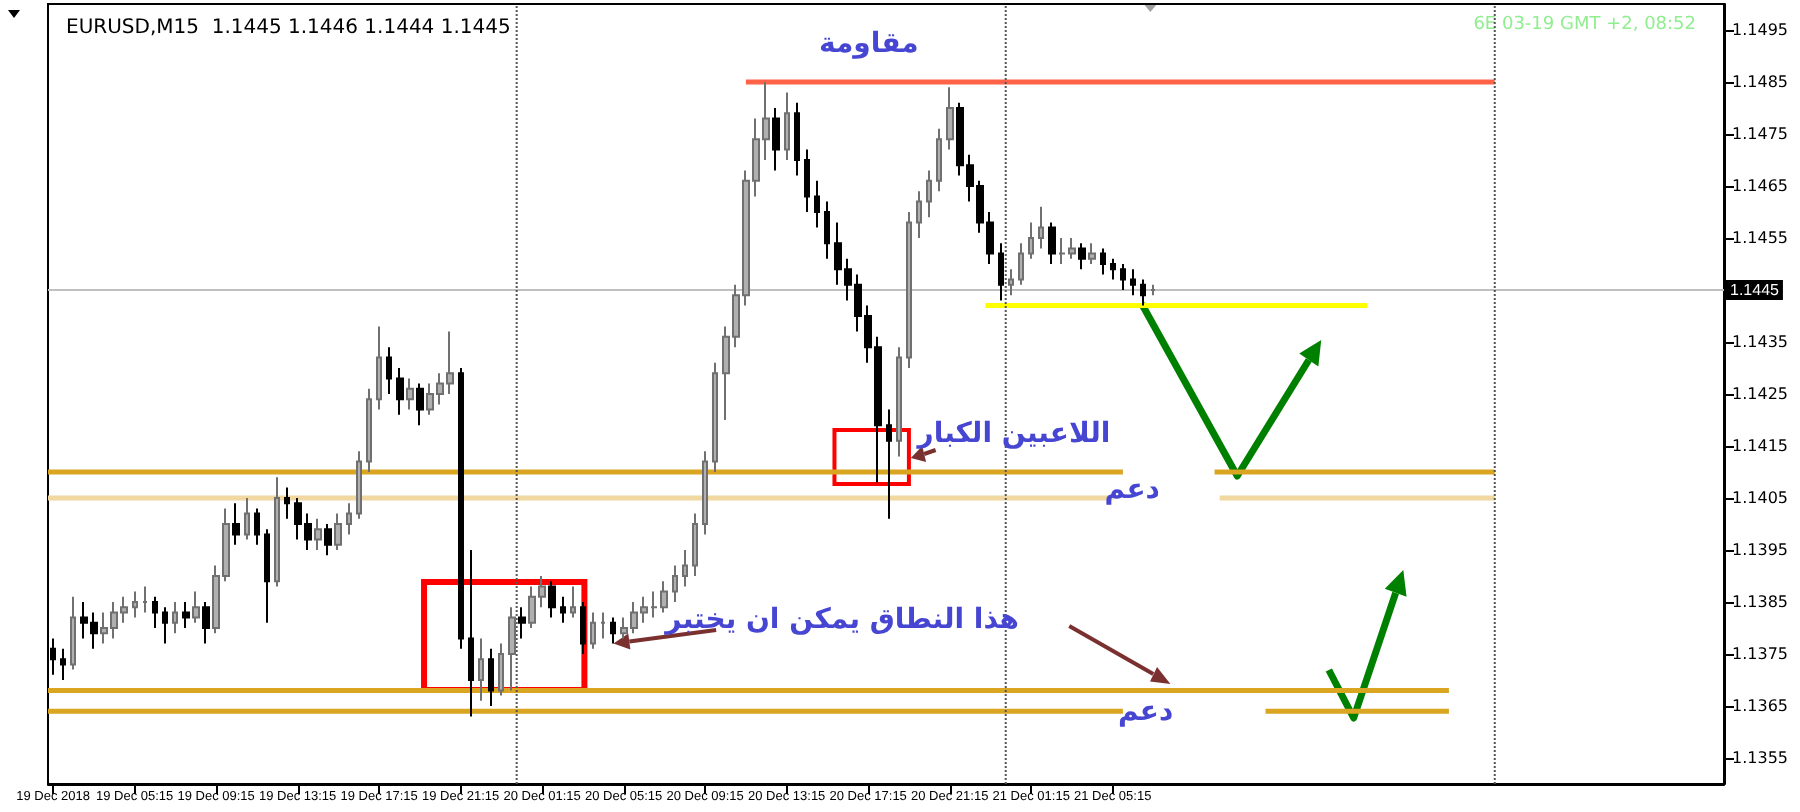 Image resolution: width=1800 pixels, height=812 pixels. Describe the element at coordinates (1760, 30) in the screenshot. I see `y-tick-label: 1.1495` at that location.